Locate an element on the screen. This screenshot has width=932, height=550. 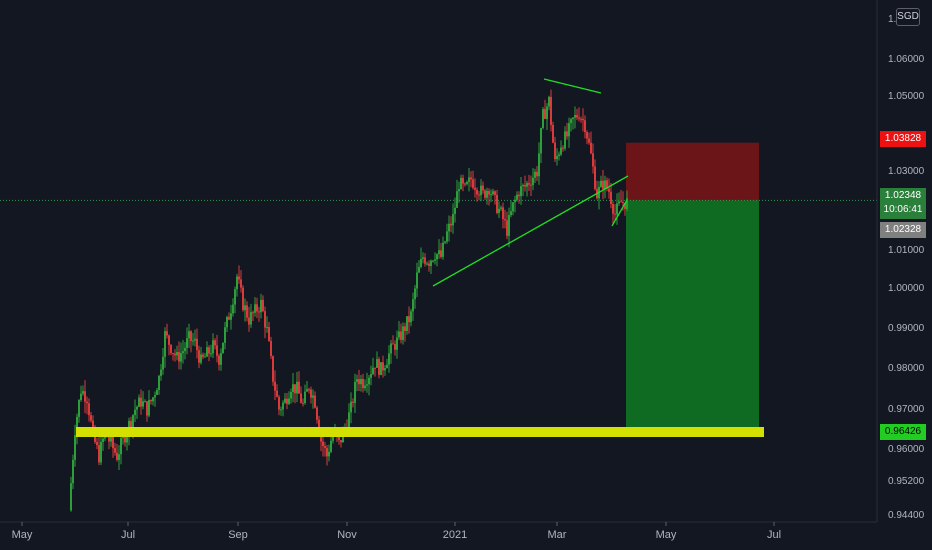
y-tick-label: 1.05000 is located at coordinates (906, 96).